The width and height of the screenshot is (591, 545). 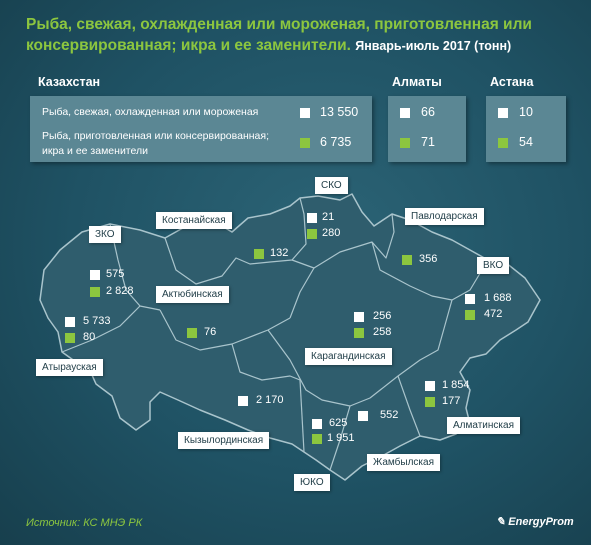 I want to click on zhambyl-fresh-value: 552, so click(x=389, y=415).